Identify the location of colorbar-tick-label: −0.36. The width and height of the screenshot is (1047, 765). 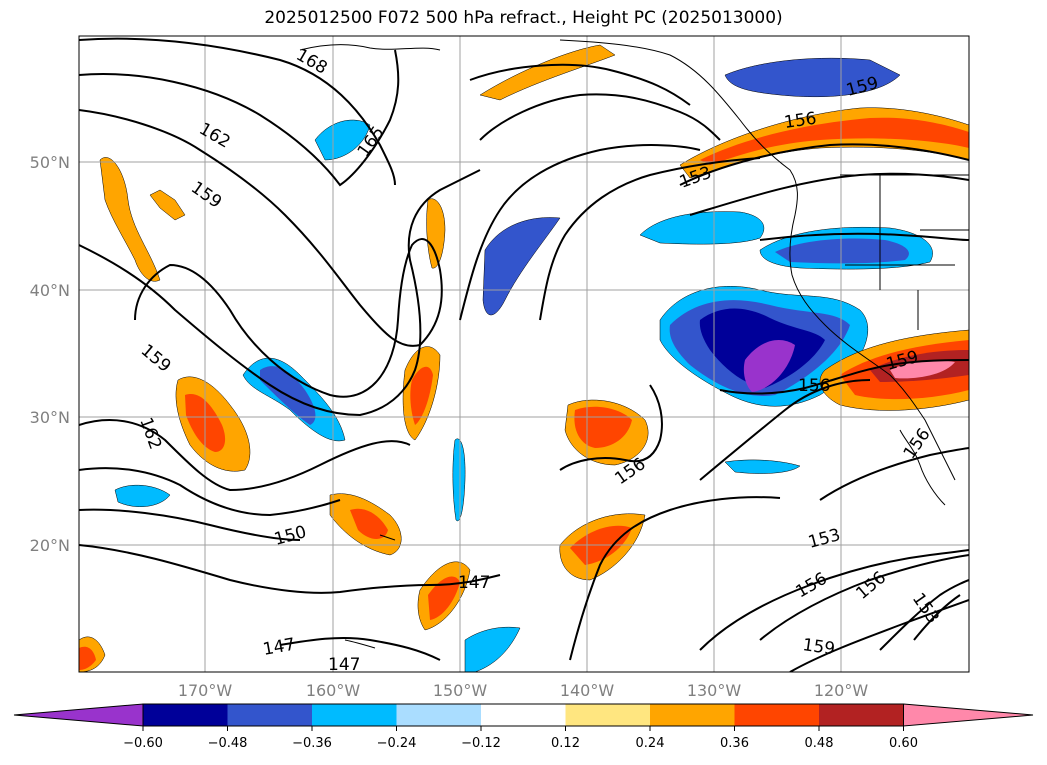
(312, 743).